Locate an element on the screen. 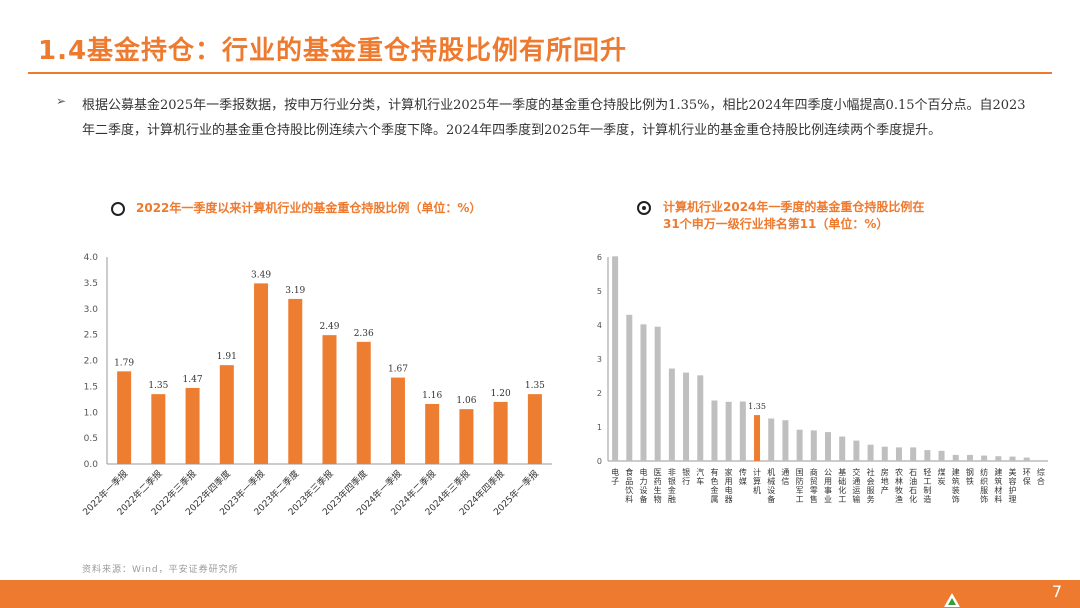 The width and height of the screenshot is (1080, 608). data-label: 1.20 is located at coordinates (501, 394).